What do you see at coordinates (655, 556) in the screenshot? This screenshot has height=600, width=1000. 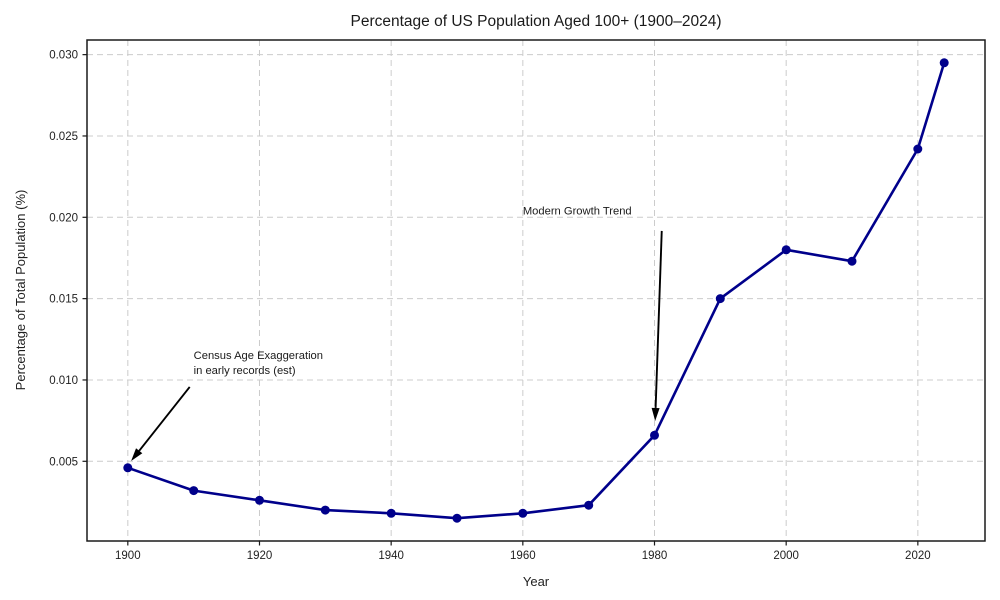 I see `x-tick-label: 1980` at bounding box center [655, 556].